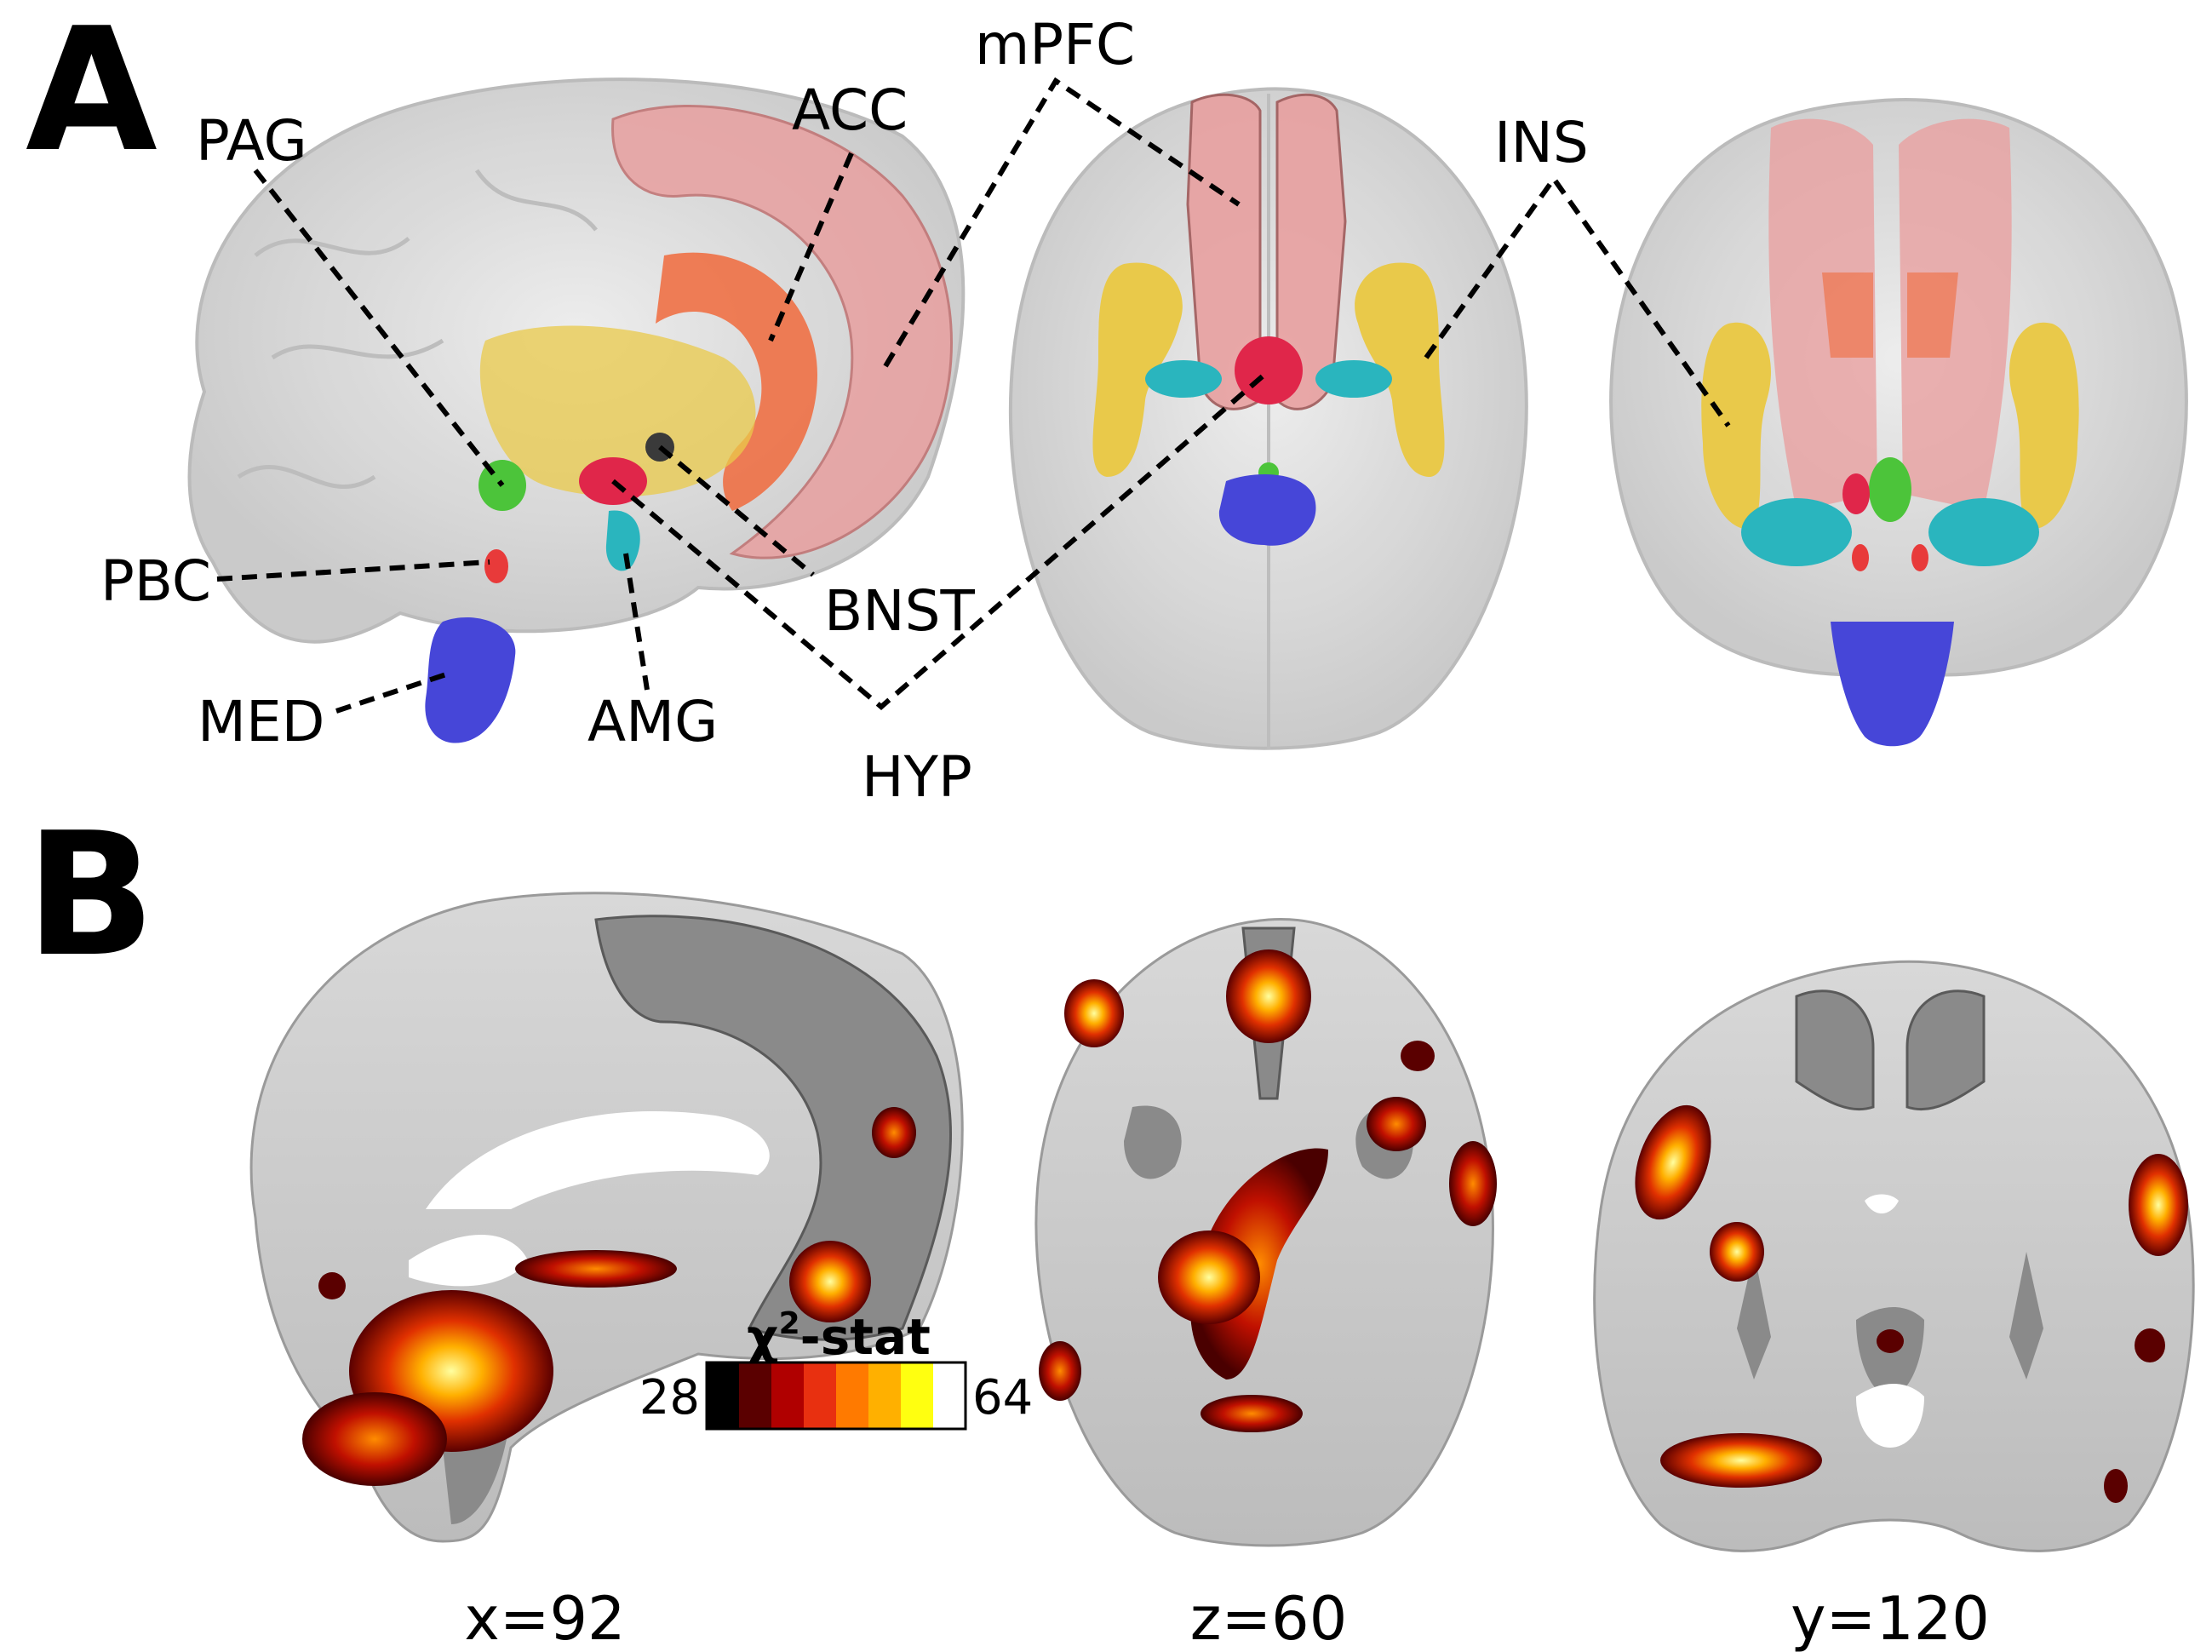 This screenshot has height=1652, width=2212. I want to click on region-med-sagittal, so click(471, 680).